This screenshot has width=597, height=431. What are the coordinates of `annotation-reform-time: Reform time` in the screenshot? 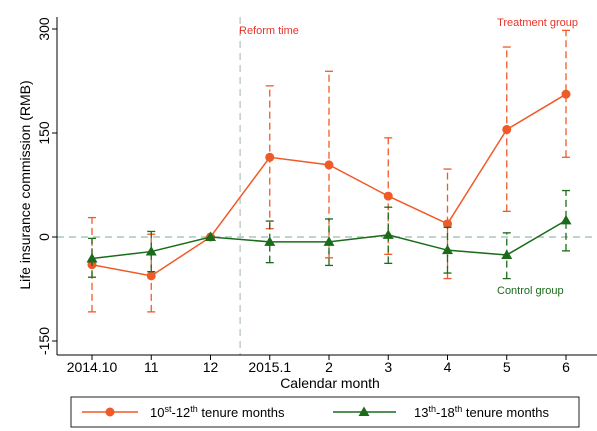 It's located at (269, 31).